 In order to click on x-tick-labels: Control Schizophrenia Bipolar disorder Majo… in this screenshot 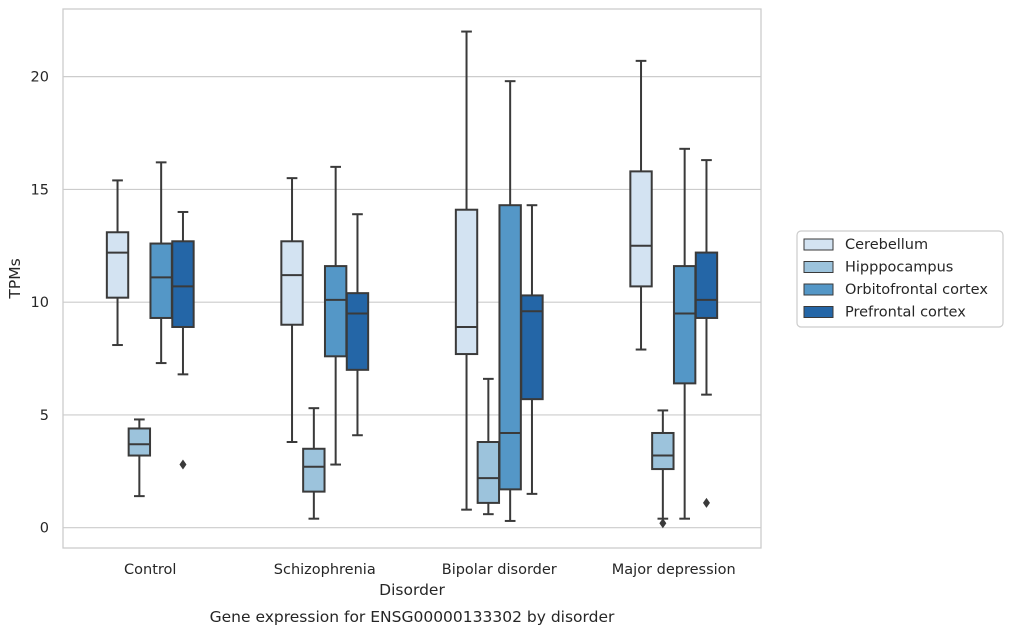, I will do `click(430, 570)`.